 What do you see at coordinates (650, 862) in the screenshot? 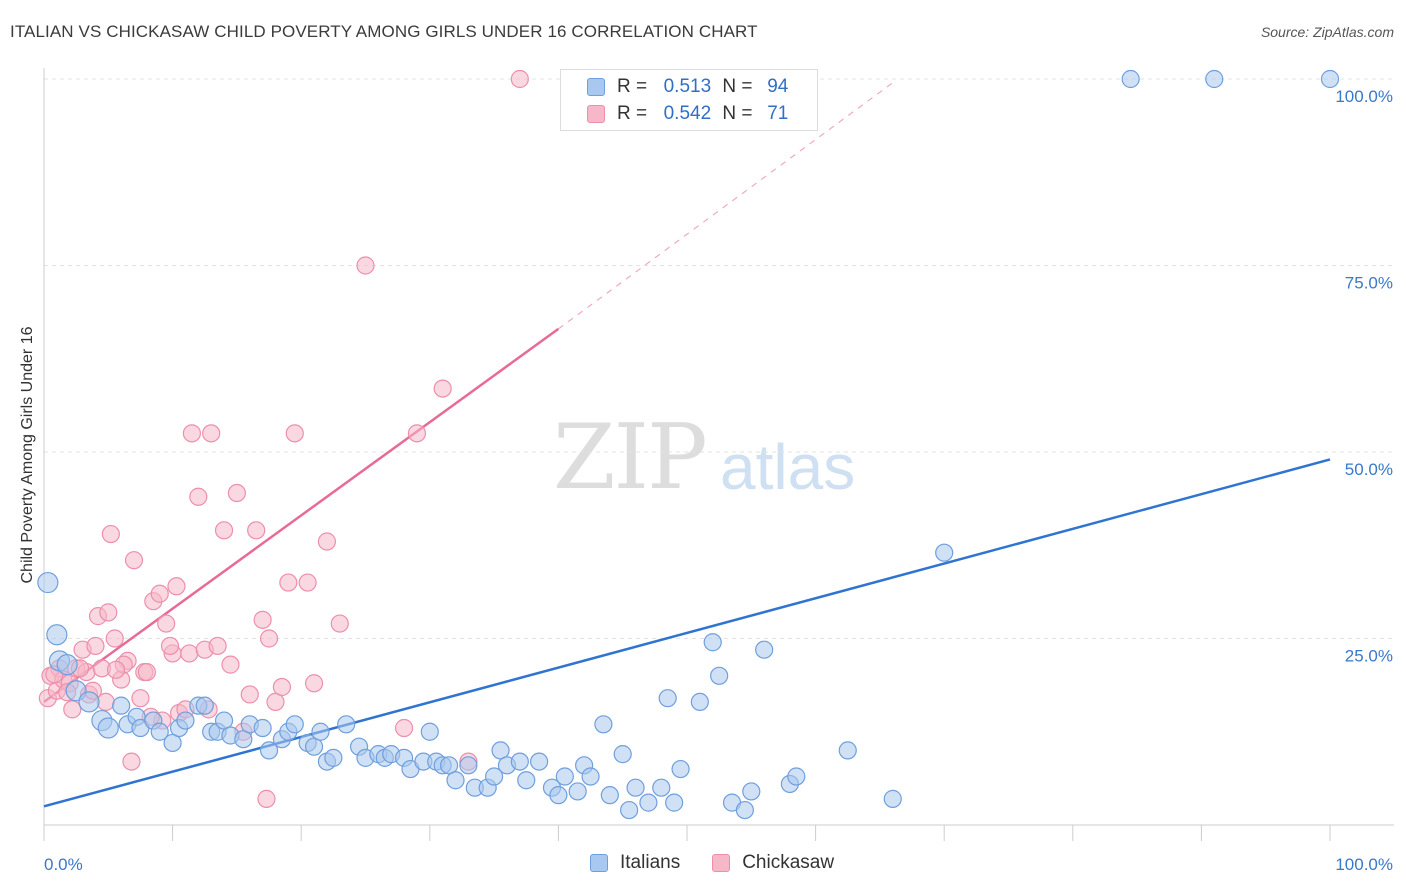
I see `italians-legend-label: Italians` at bounding box center [650, 862].